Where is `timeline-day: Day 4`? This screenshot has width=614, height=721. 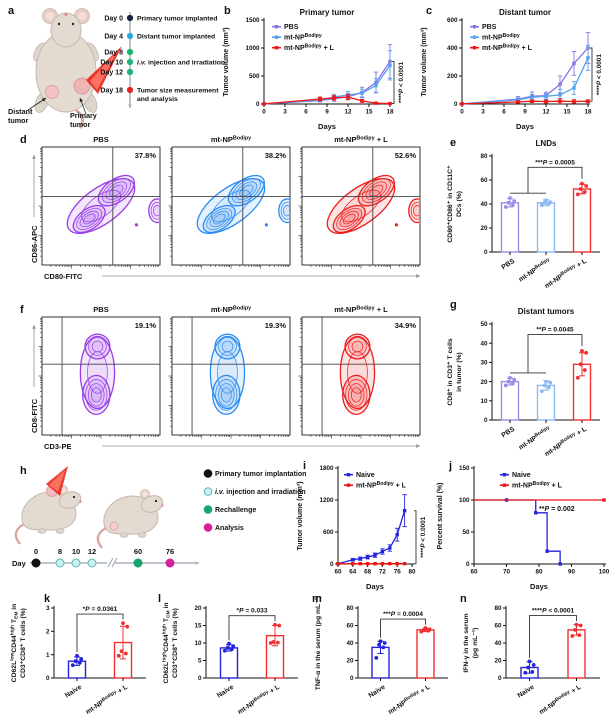 timeline-day: Day 4 is located at coordinates (113, 36).